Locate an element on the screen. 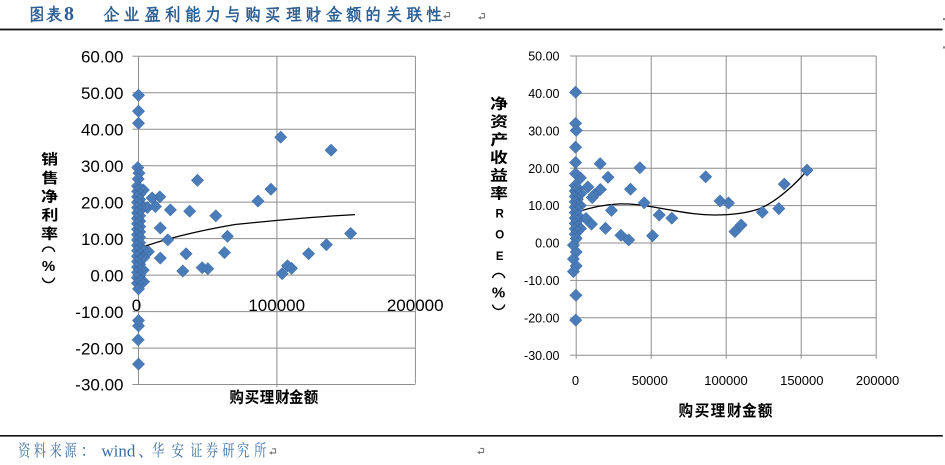  svg-text: O is located at coordinates (499, 236).